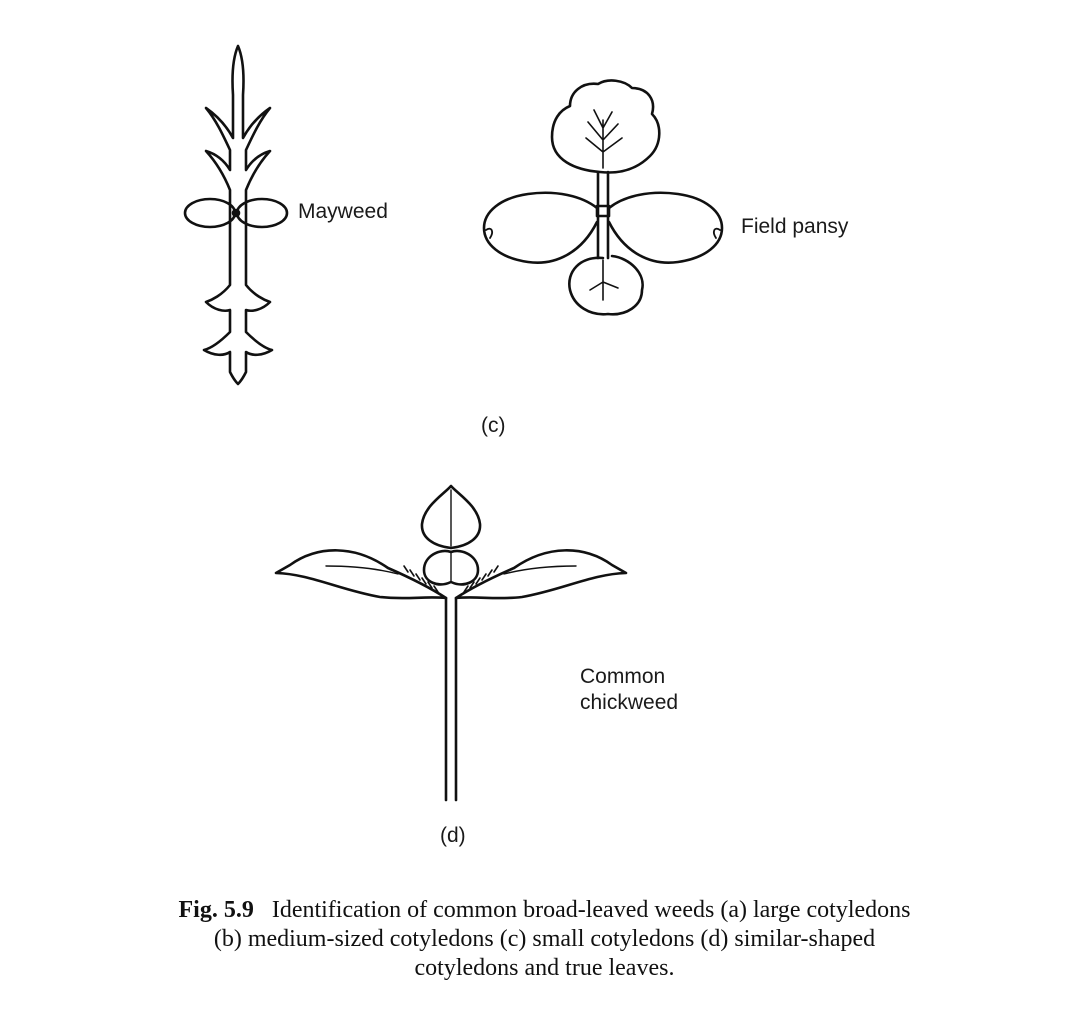  I want to click on panel-d-label: (d), so click(453, 835).